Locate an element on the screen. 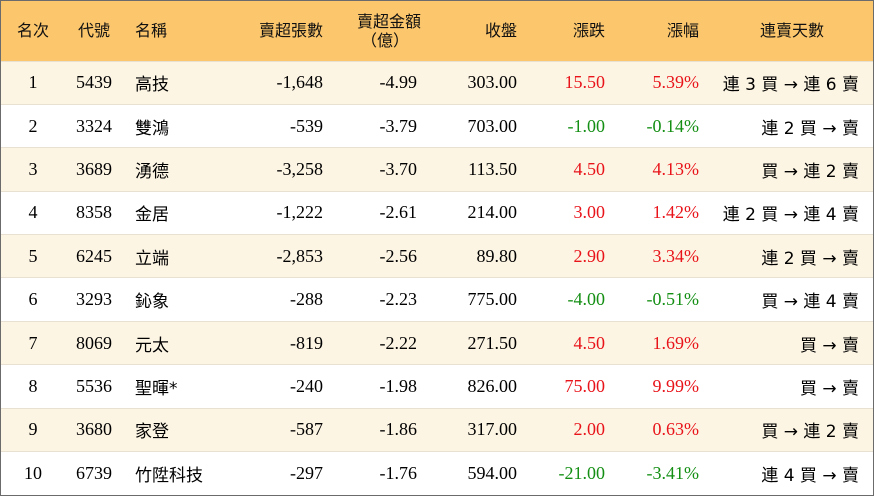 The height and width of the screenshot is (496, 874). close-price-cell: 594.00 is located at coordinates (482, 473).